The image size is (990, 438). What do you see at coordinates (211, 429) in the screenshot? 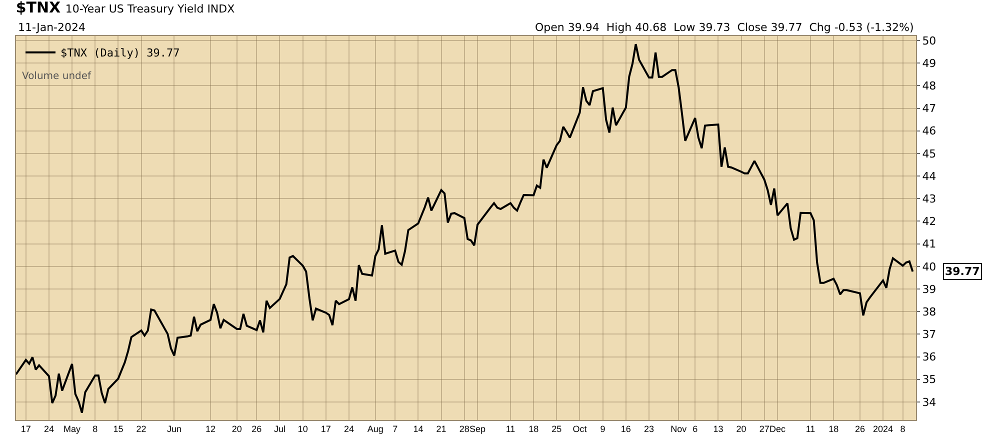
I see `x-tick-label: 12` at bounding box center [211, 429].